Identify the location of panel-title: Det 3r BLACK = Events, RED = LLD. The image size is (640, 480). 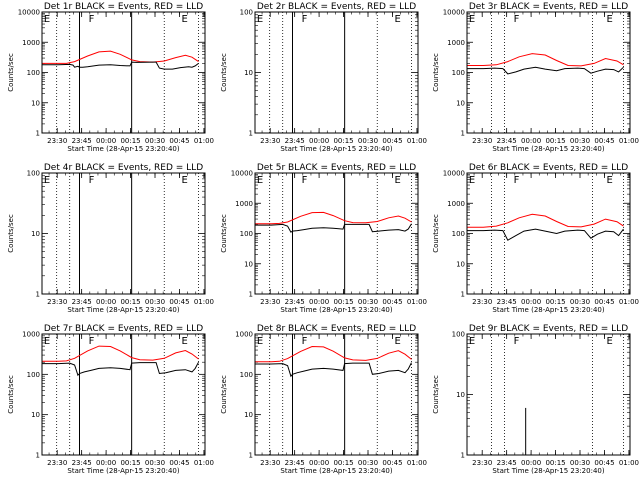
(548, 7).